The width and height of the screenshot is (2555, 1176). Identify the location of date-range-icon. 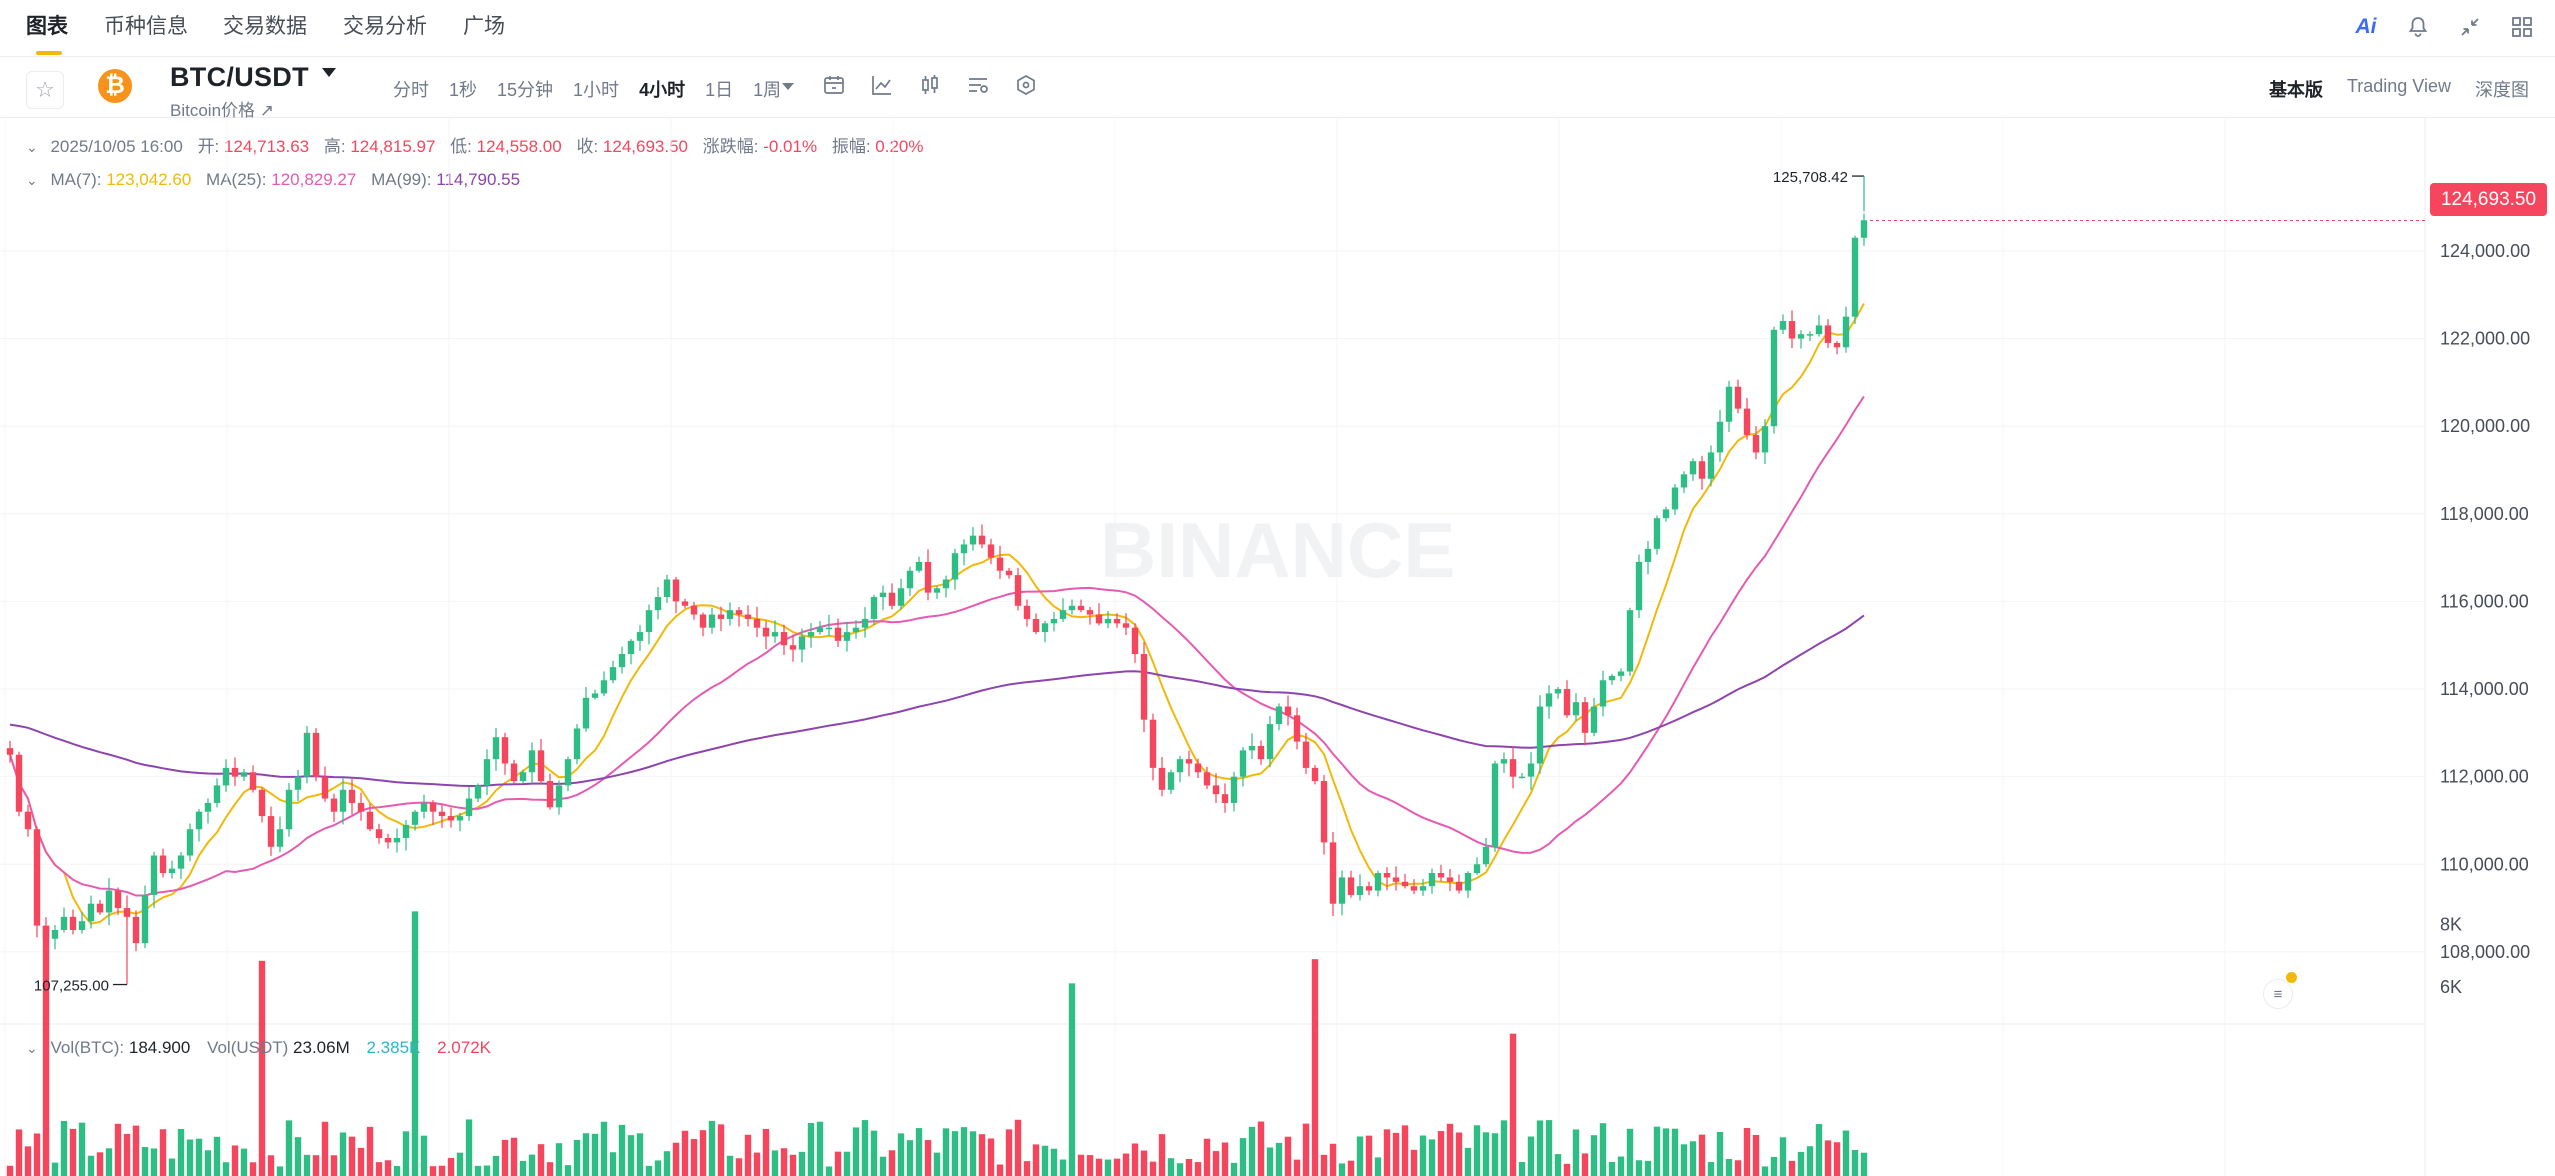
(834, 85).